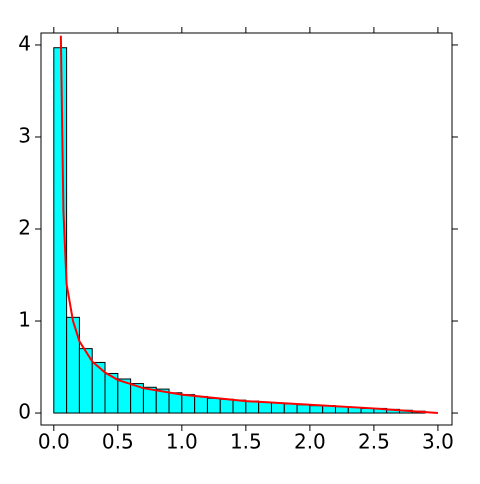 This screenshot has height=484, width=480. What do you see at coordinates (24, 320) in the screenshot?
I see `y-tick-label: 1` at bounding box center [24, 320].